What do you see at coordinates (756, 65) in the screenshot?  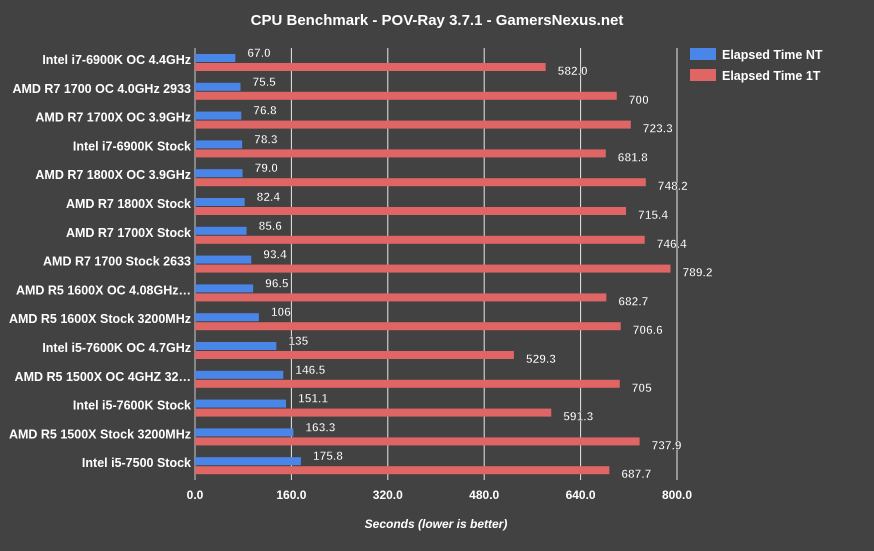 I see `legend: Elapsed Time NT Elapsed Time 1T` at bounding box center [756, 65].